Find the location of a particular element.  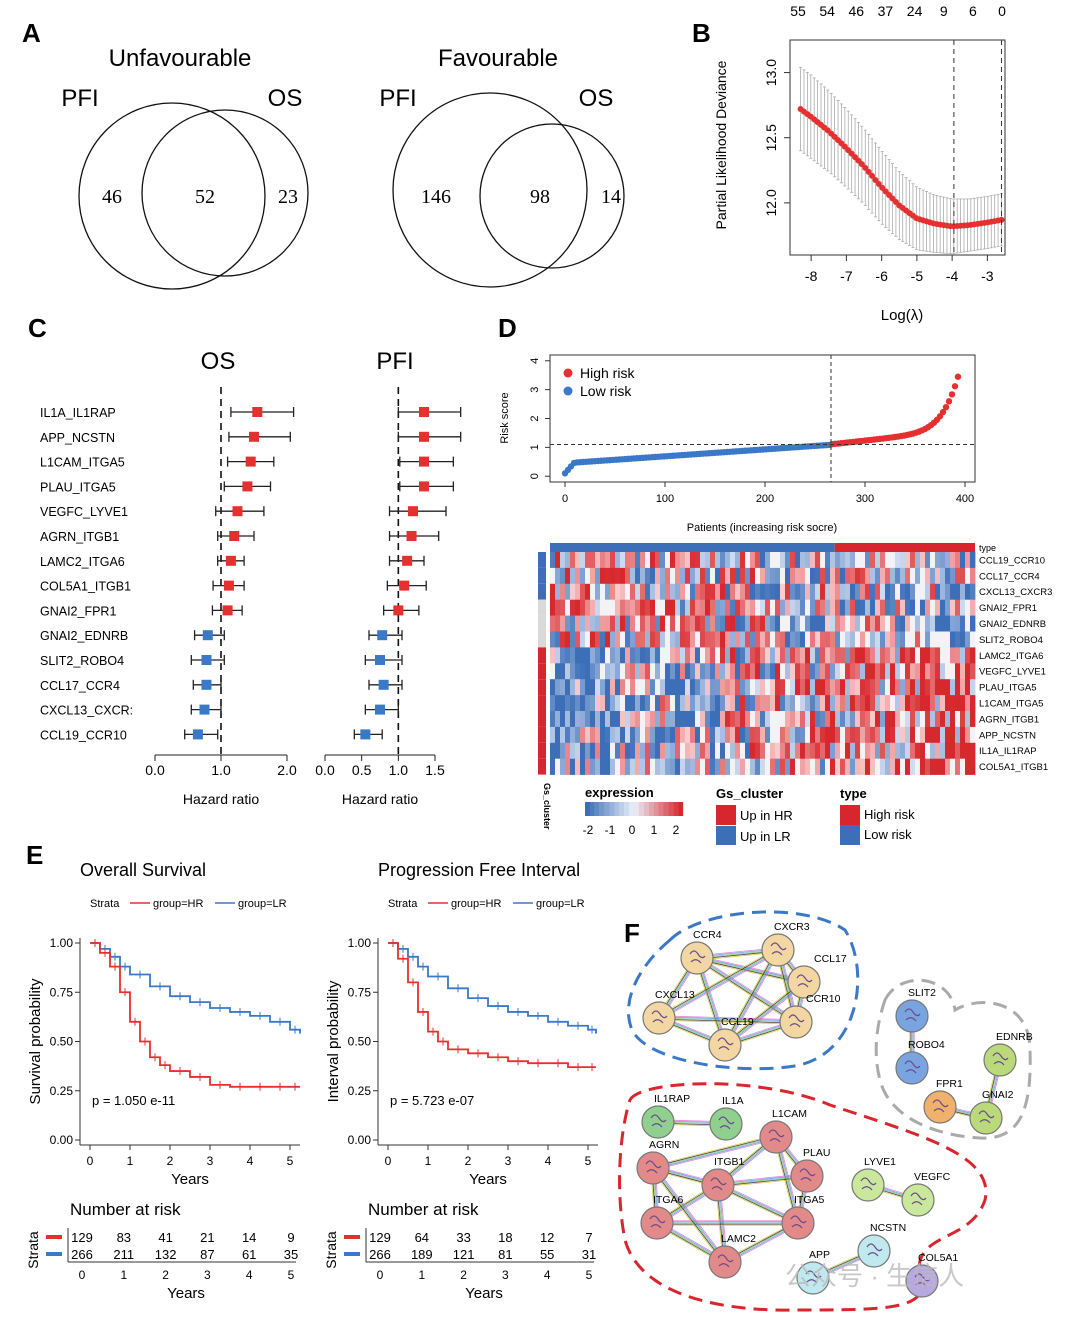

forest-row-label: CCL17_CCR4 is located at coordinates (80, 686).